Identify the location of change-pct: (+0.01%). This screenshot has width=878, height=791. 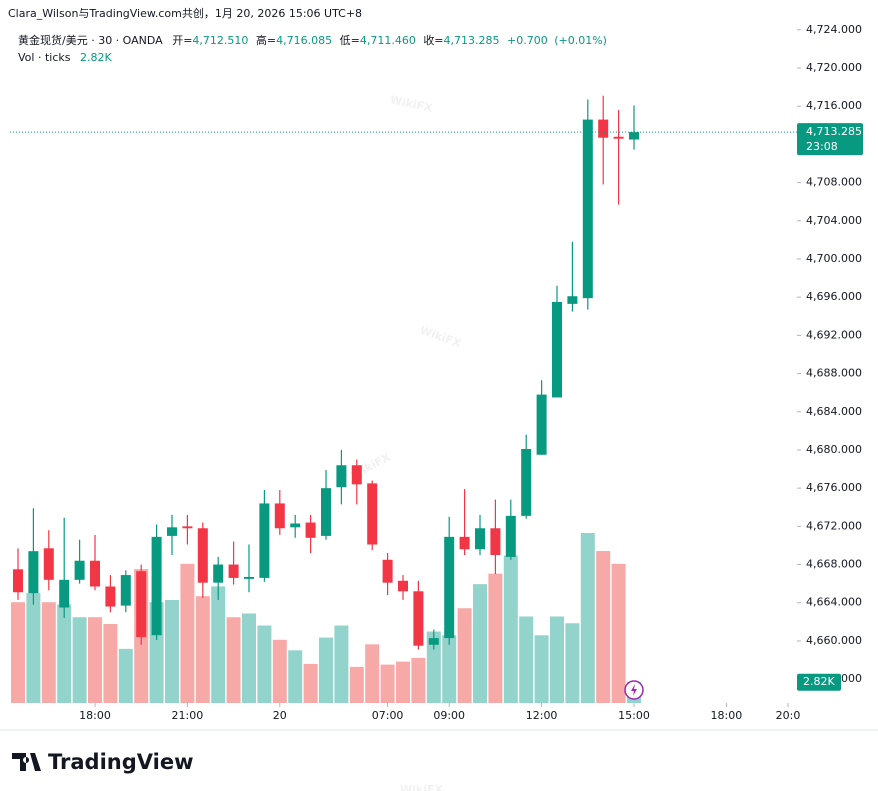
(580, 40).